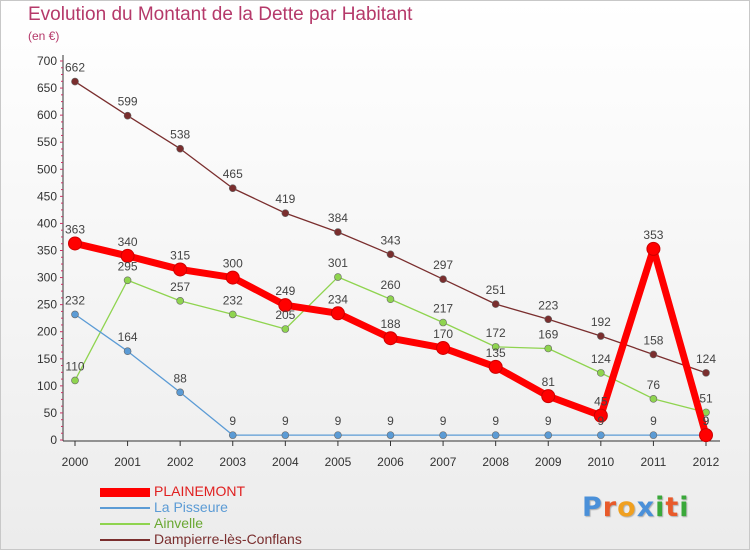 This screenshot has height=550, width=750. What do you see at coordinates (180, 255) in the screenshot?
I see `data-label-plainemont: 315` at bounding box center [180, 255].